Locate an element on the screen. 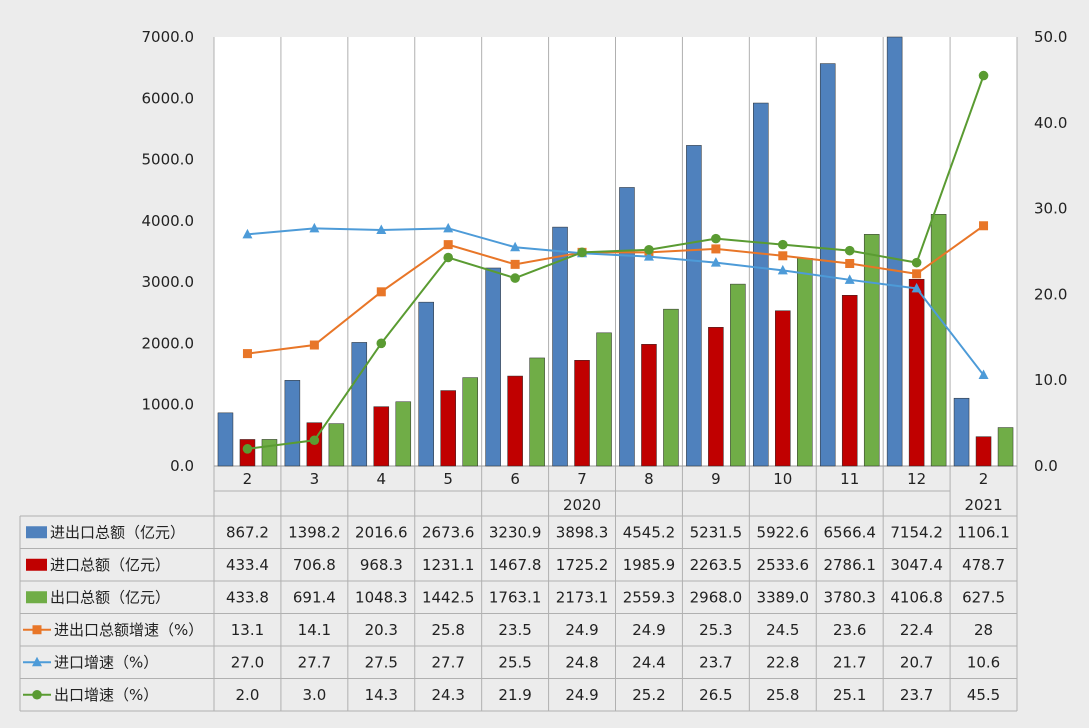 This screenshot has width=1089, height=728. data-table-cell: 13.1 is located at coordinates (247, 630).